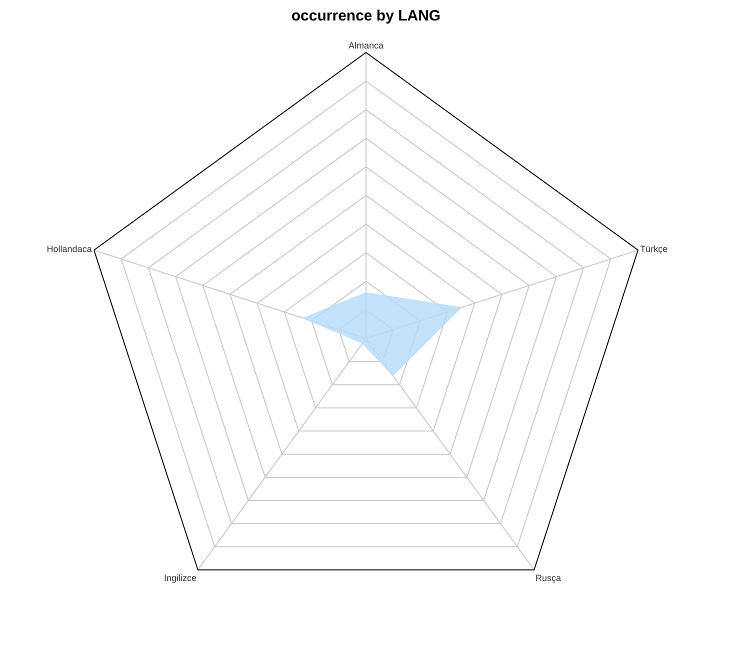 The width and height of the screenshot is (732, 657). I want to click on spoke-label: Hollandaca, so click(69, 249).